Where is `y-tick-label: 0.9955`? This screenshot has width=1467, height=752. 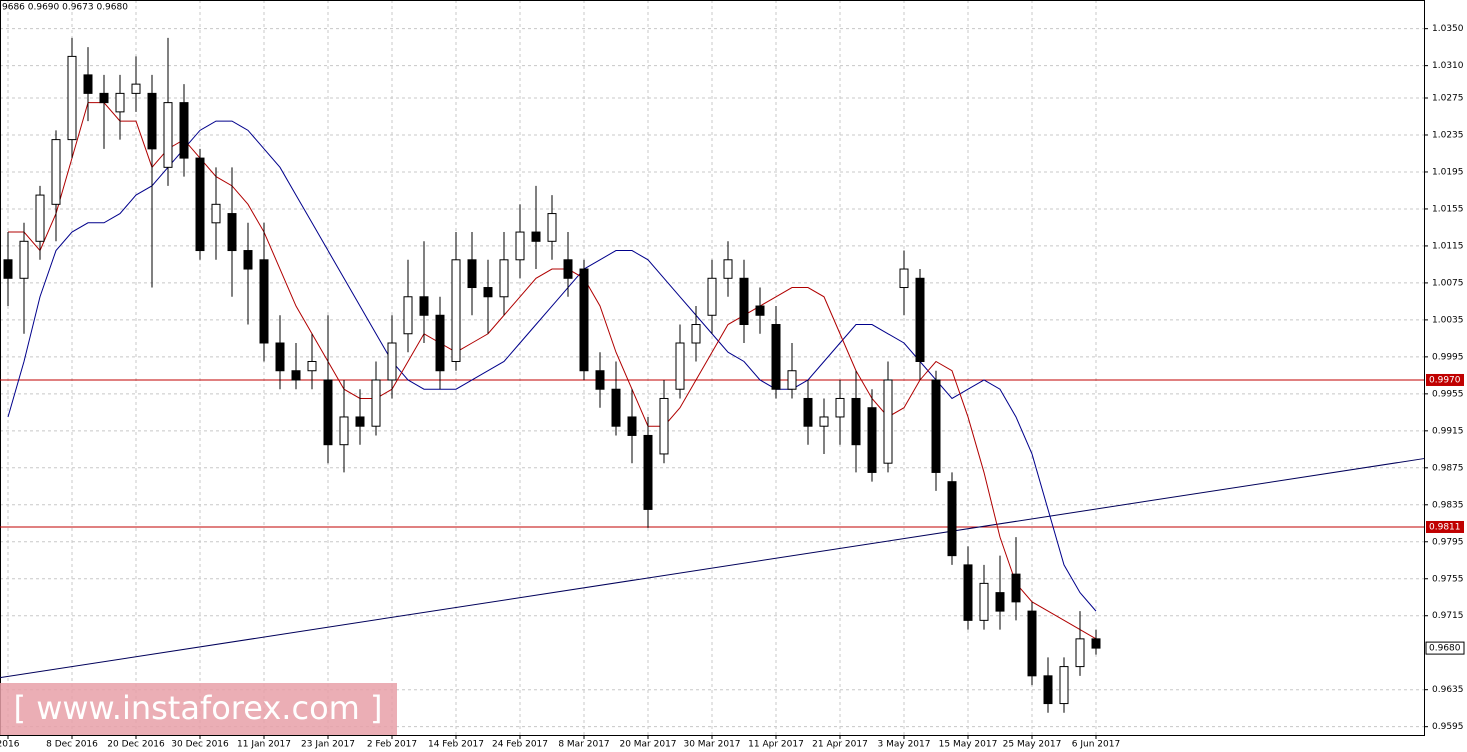 y-tick-label: 0.9955 is located at coordinates (1448, 394).